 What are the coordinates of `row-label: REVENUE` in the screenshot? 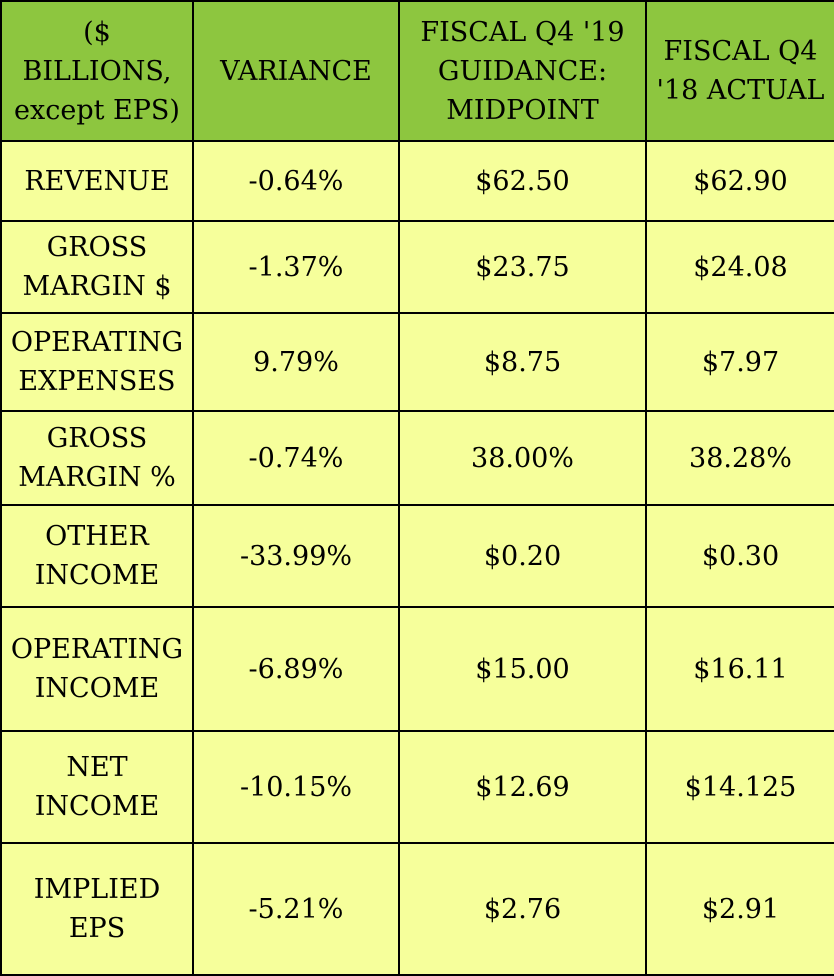 It's located at (97, 181).